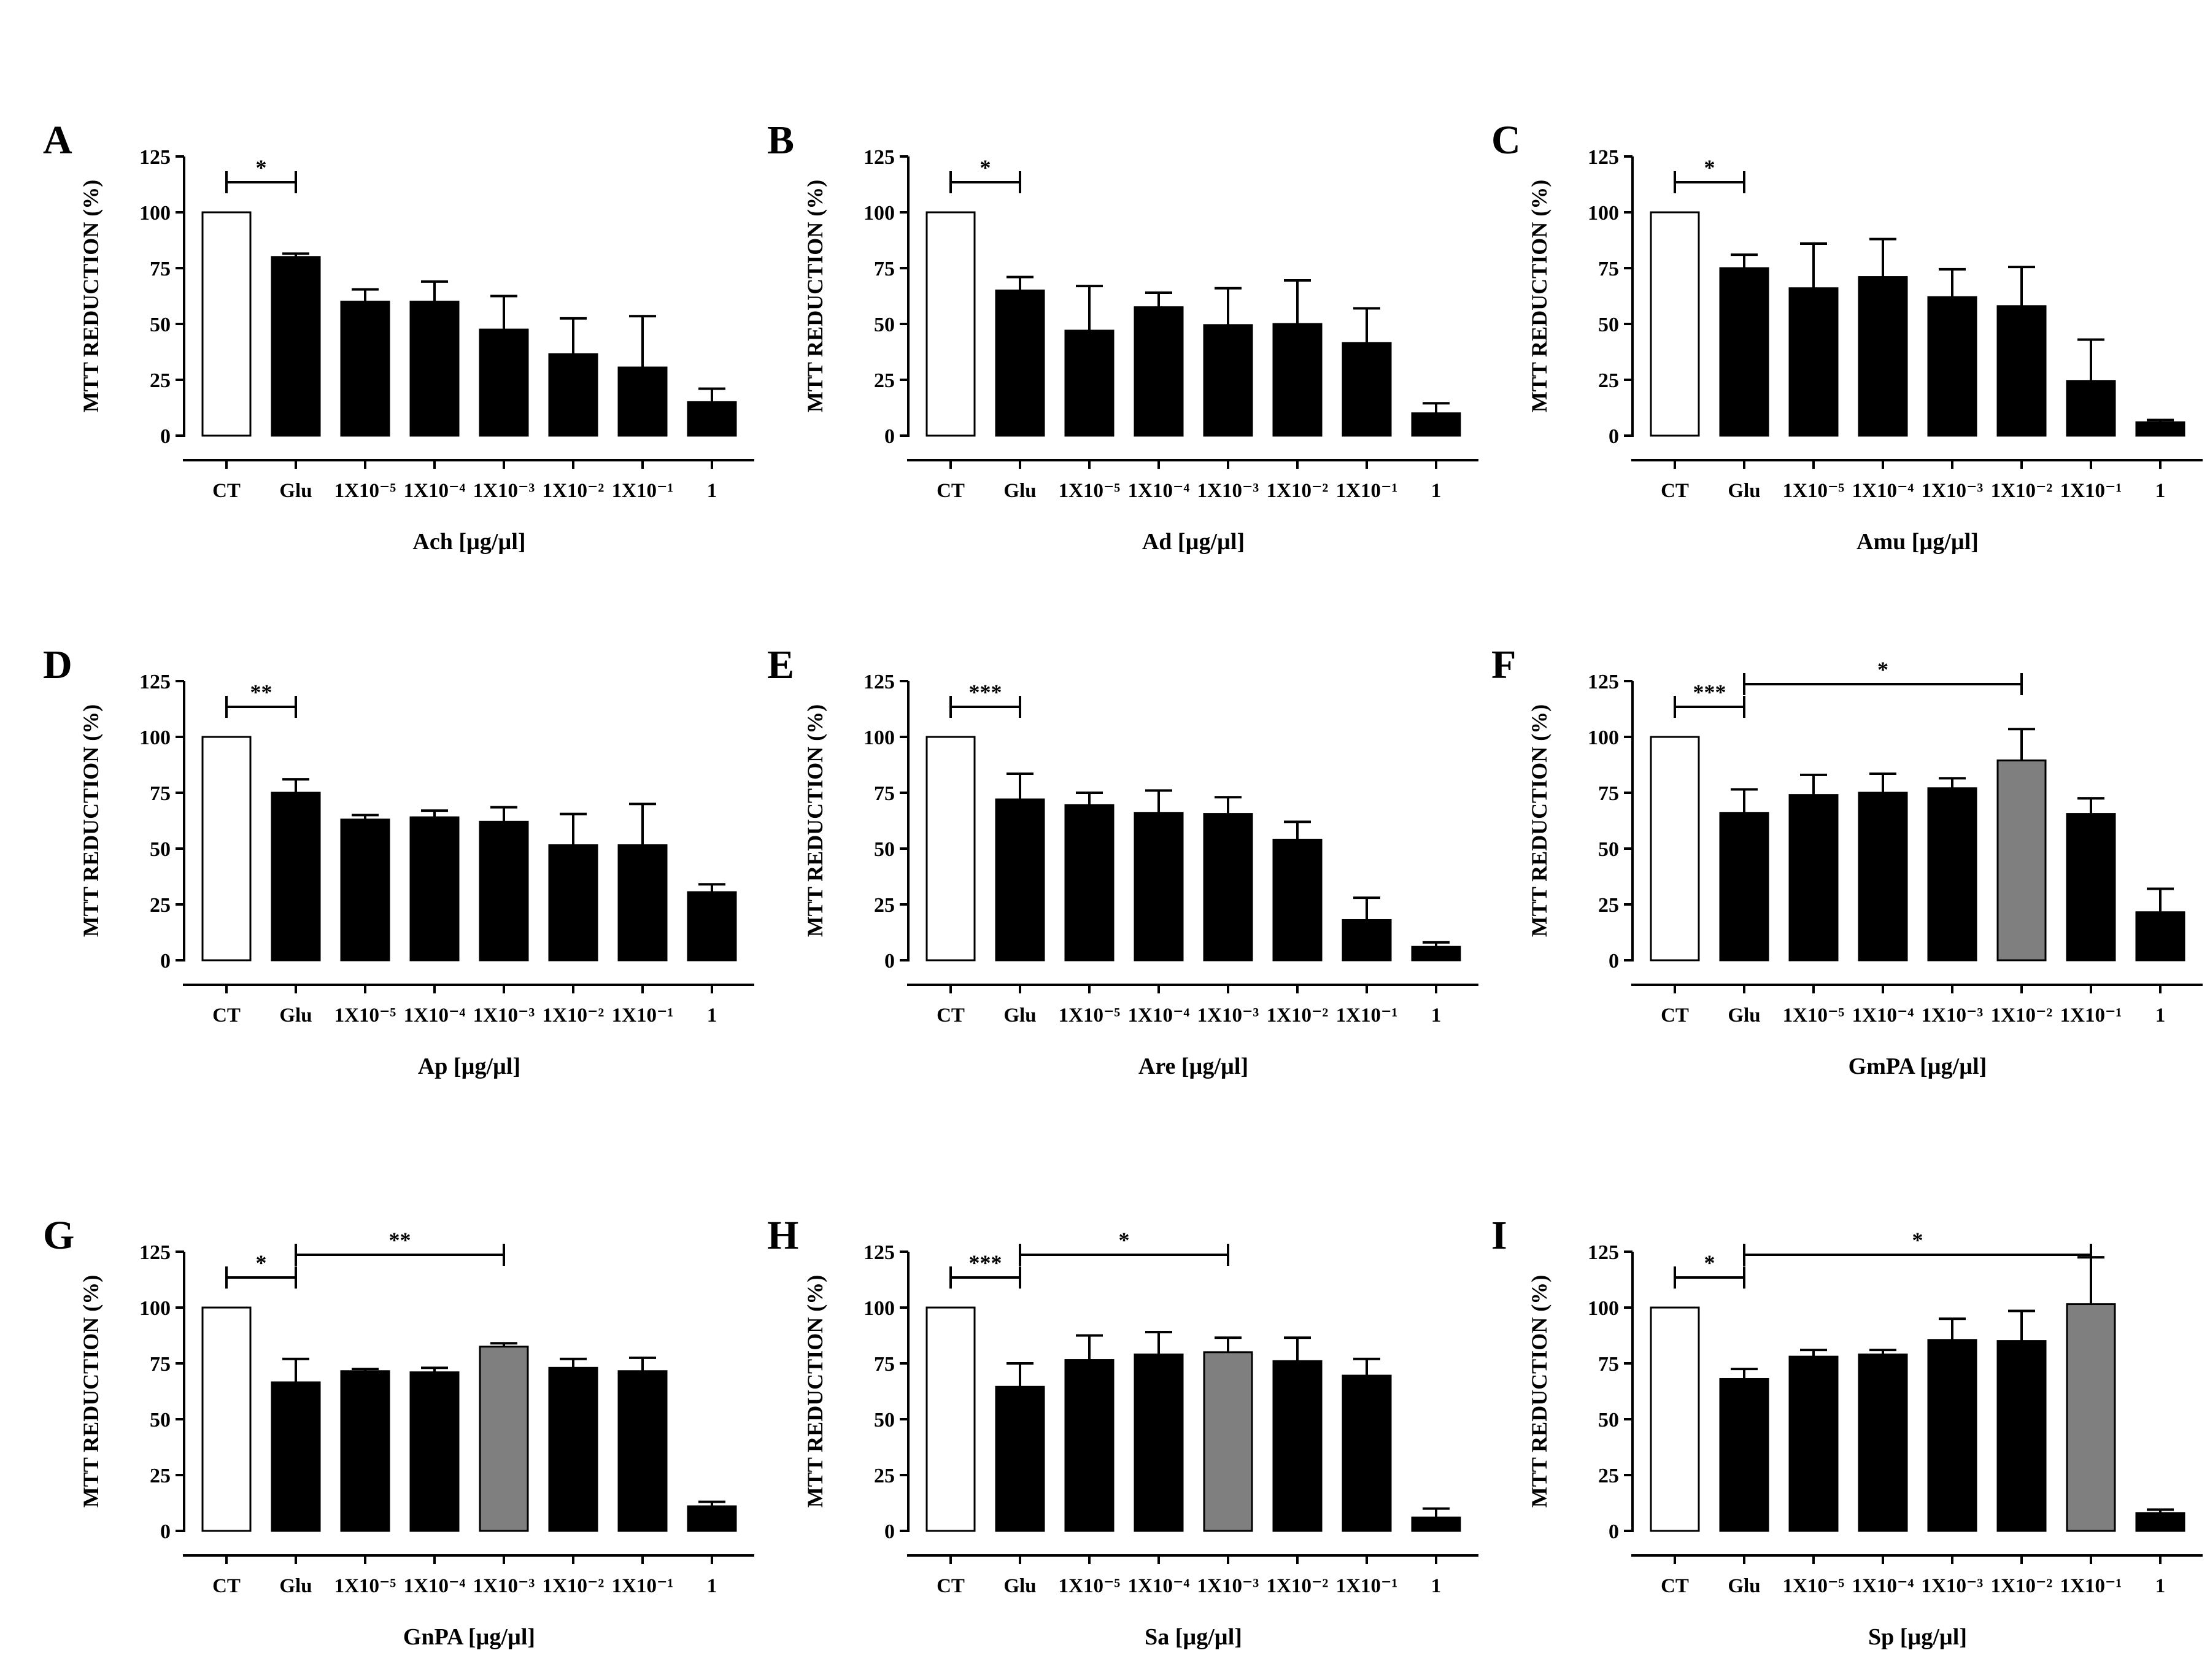  What do you see at coordinates (1506, 140) in the screenshot?
I see `panel-letter: C` at bounding box center [1506, 140].